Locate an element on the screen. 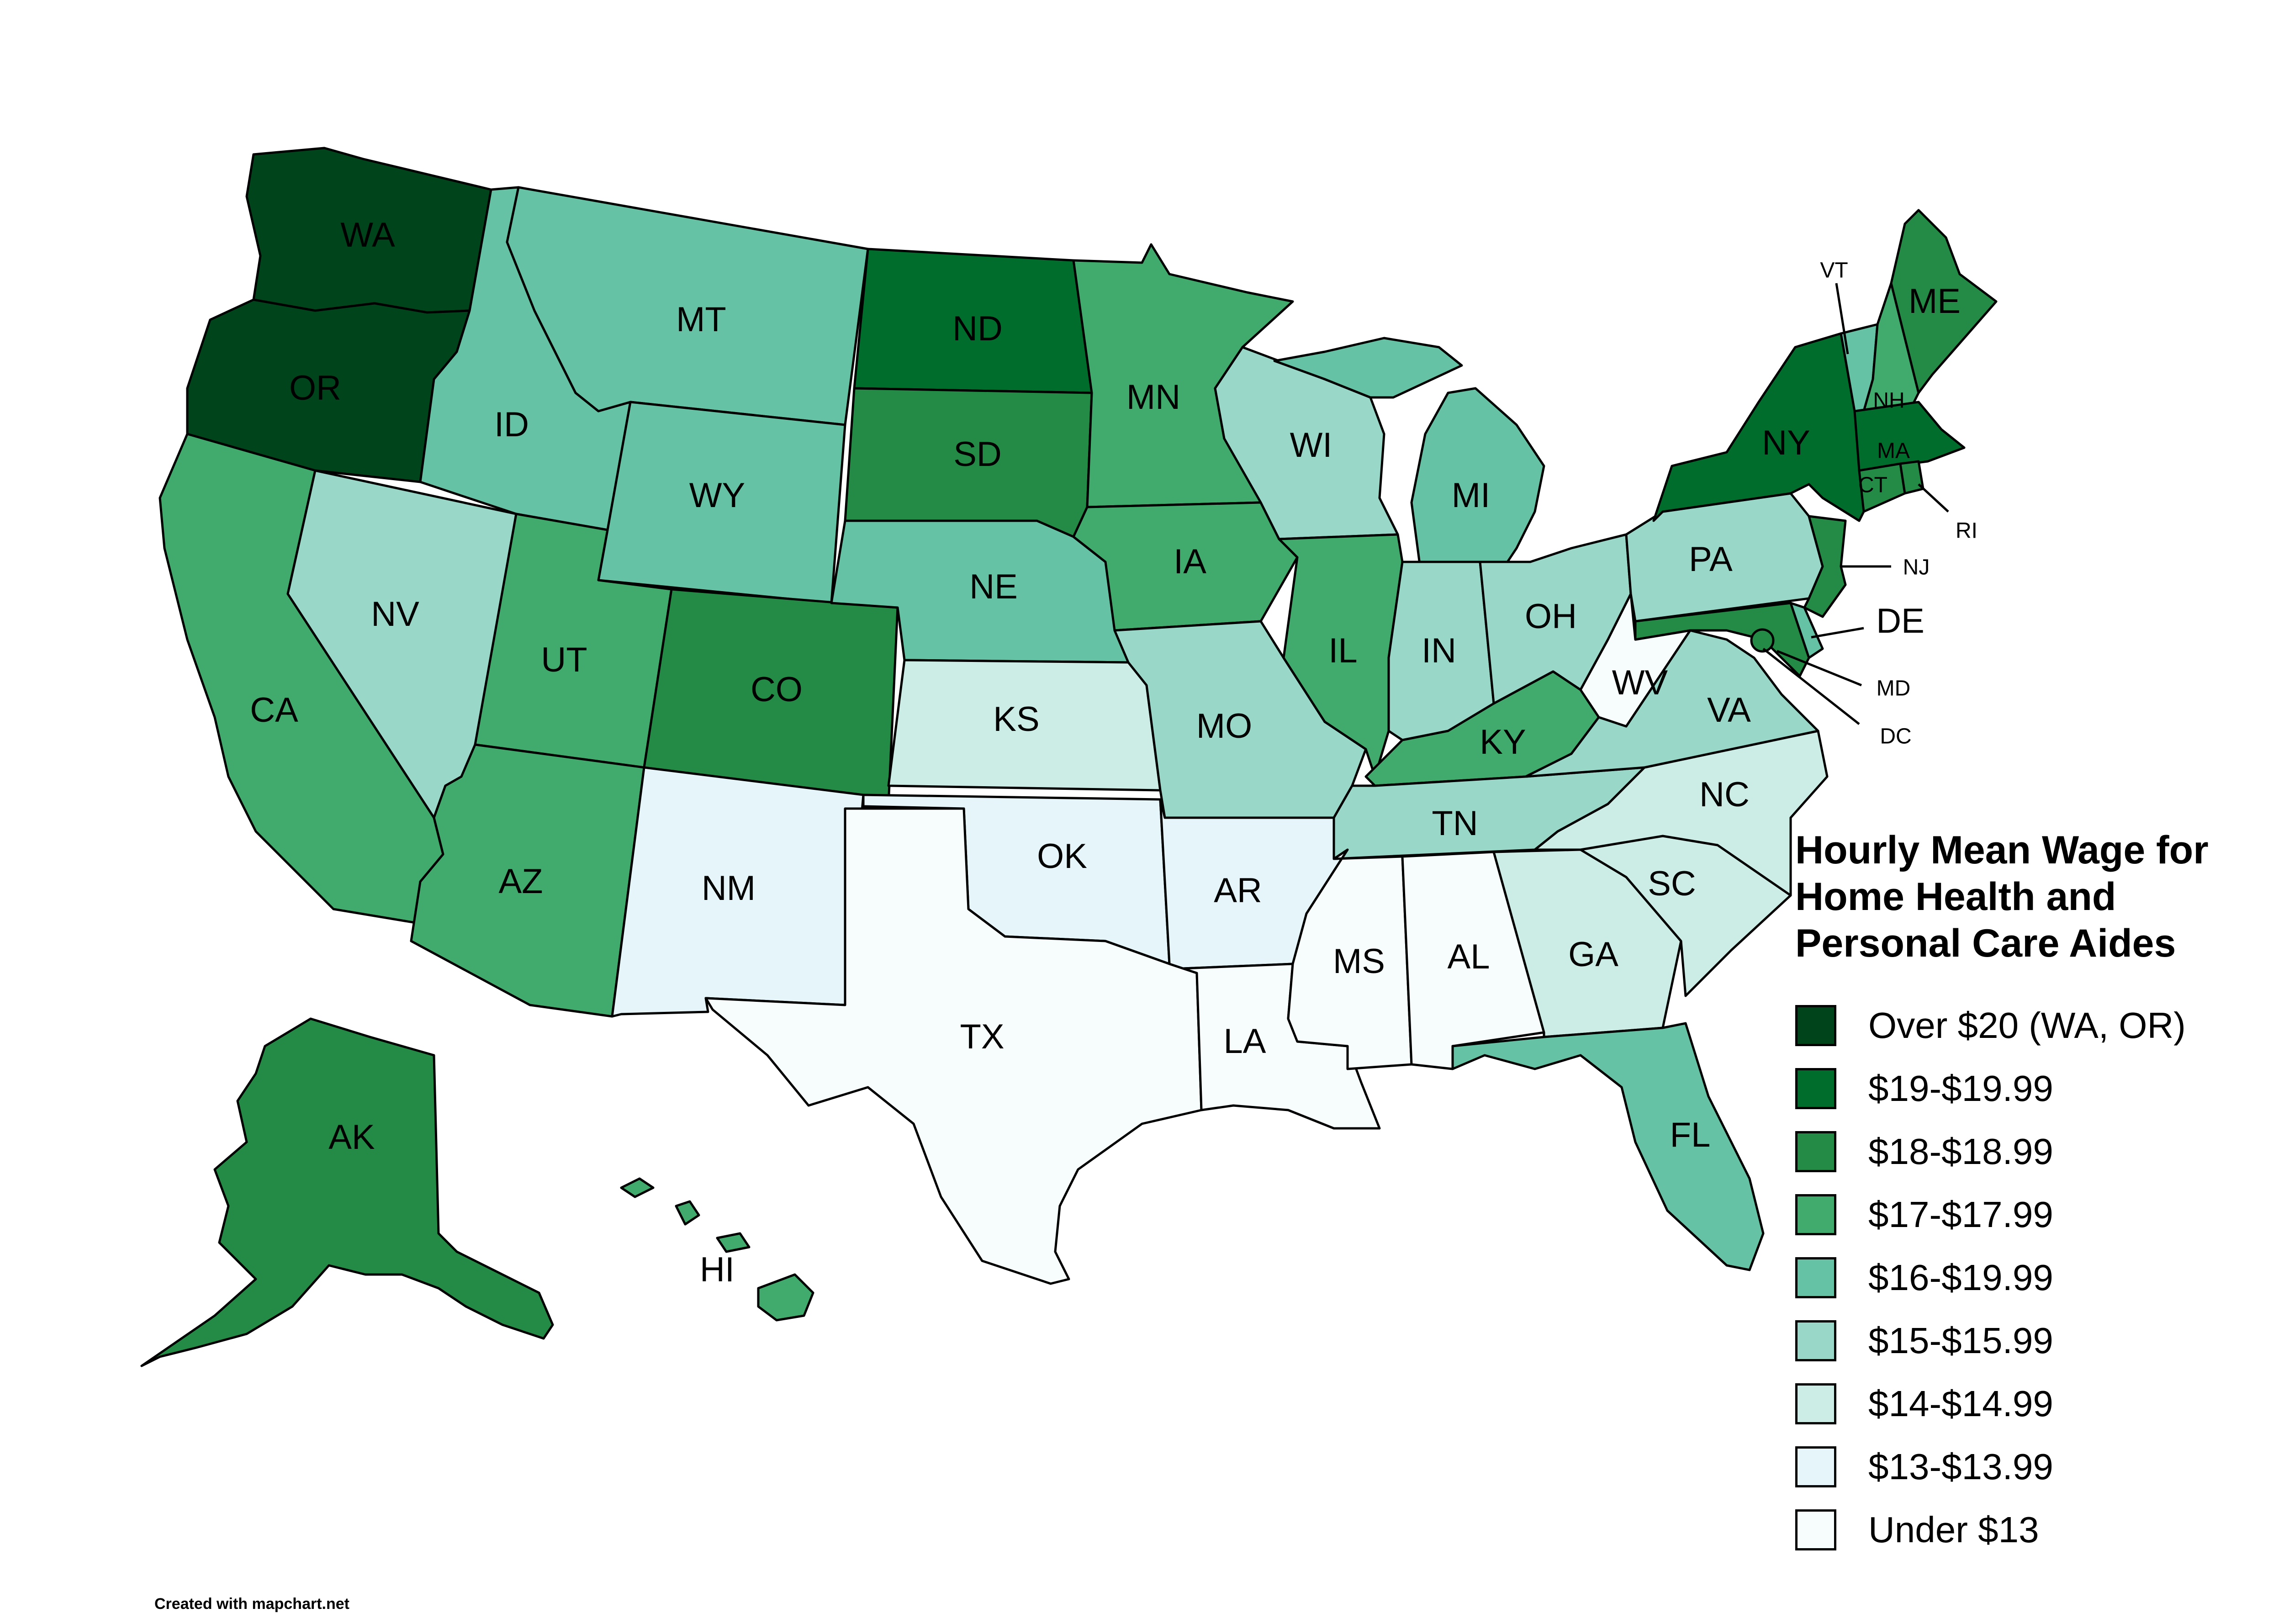  label-az: AZ is located at coordinates (520, 881).